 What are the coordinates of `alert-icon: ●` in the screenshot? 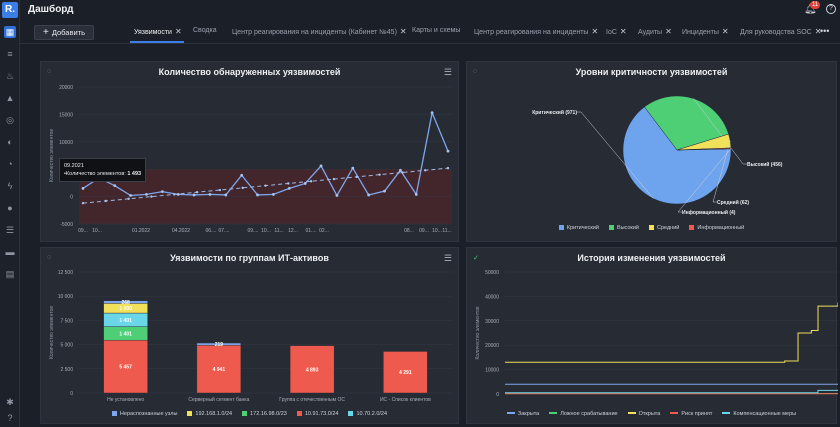 It's located at (10, 208).